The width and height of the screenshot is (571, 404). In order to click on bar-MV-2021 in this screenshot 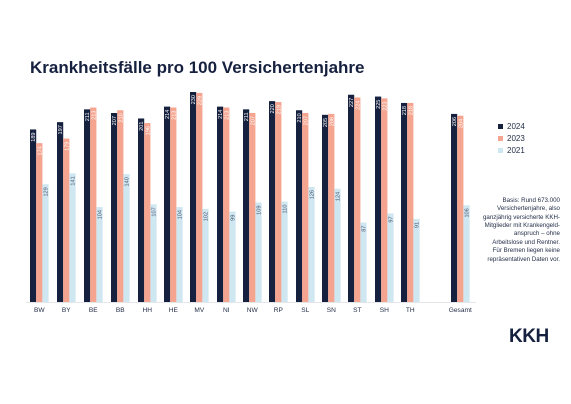, I will do `click(205, 255)`.